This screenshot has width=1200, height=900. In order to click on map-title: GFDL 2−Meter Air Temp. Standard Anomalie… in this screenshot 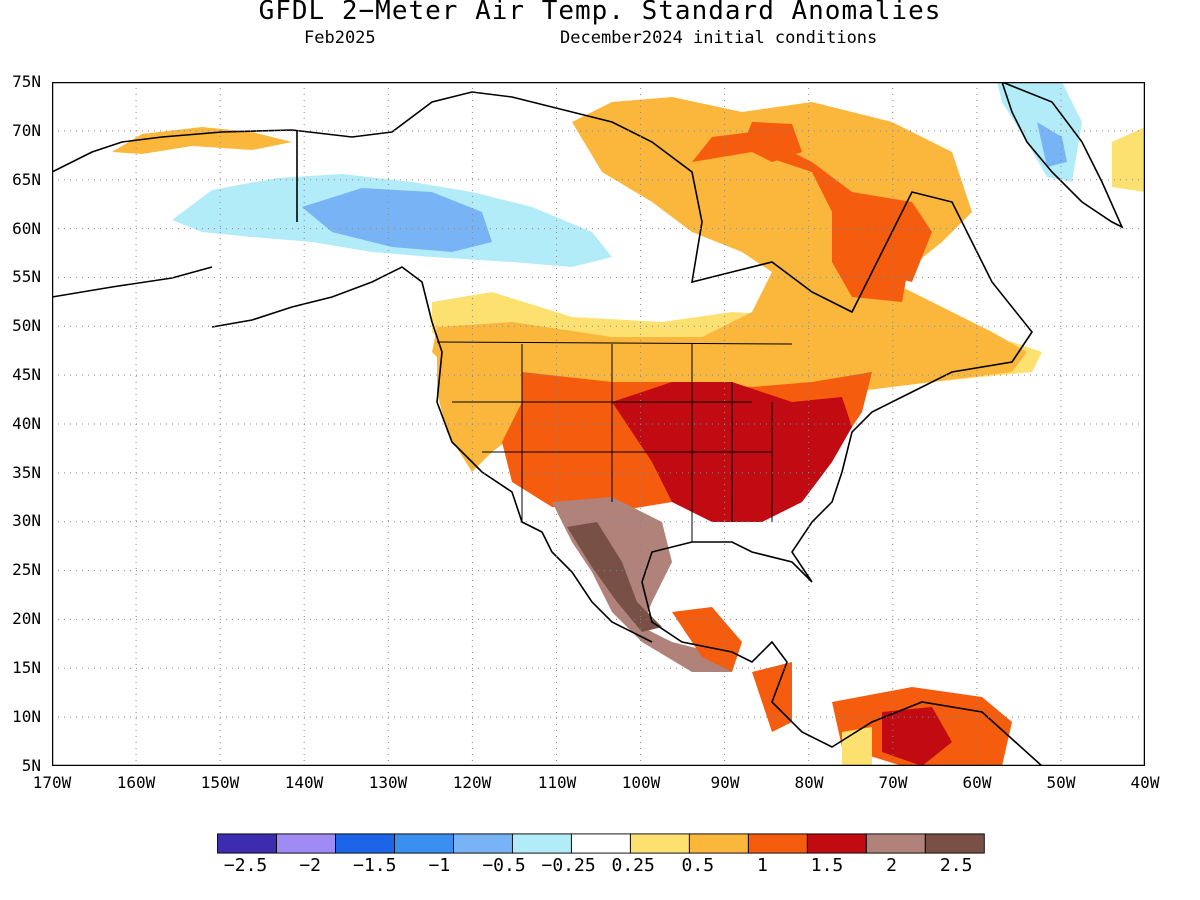, I will do `click(600, 13)`.